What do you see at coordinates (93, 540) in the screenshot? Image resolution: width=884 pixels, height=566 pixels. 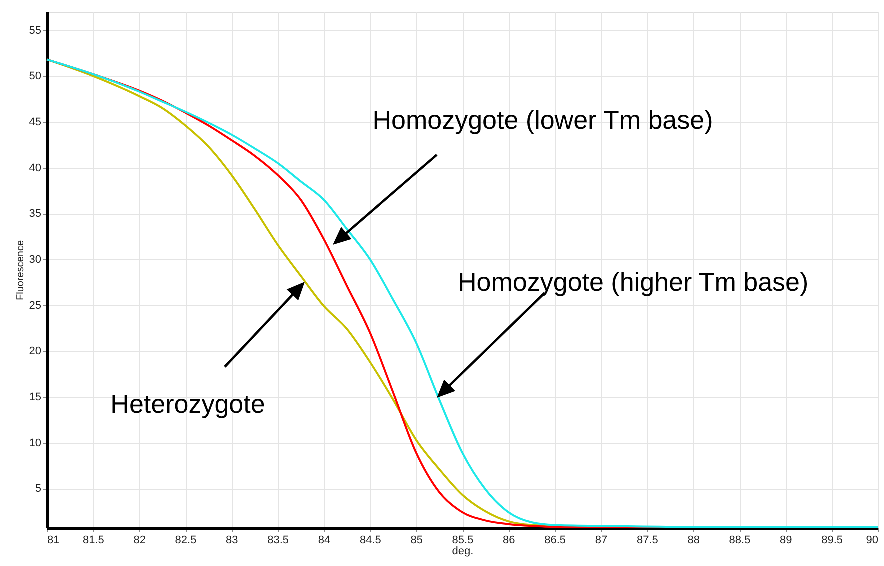 I see `x-tick-label: 81.5` at bounding box center [93, 540].